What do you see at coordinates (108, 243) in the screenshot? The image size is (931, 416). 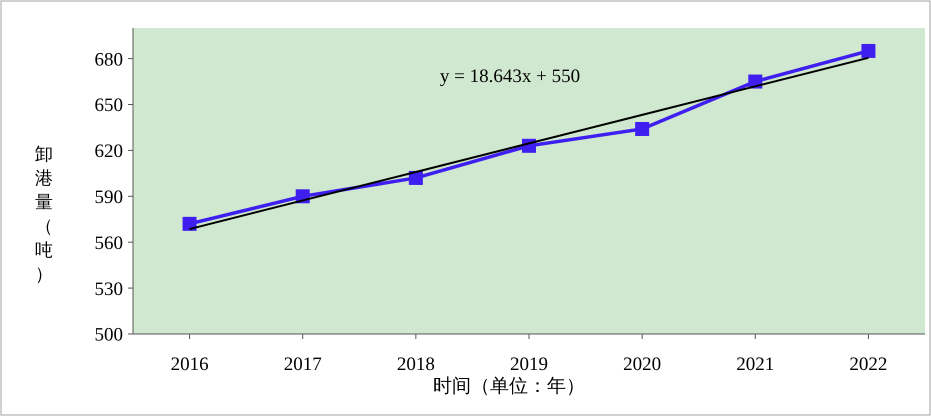 I see `y-tick-label: 560` at bounding box center [108, 243].